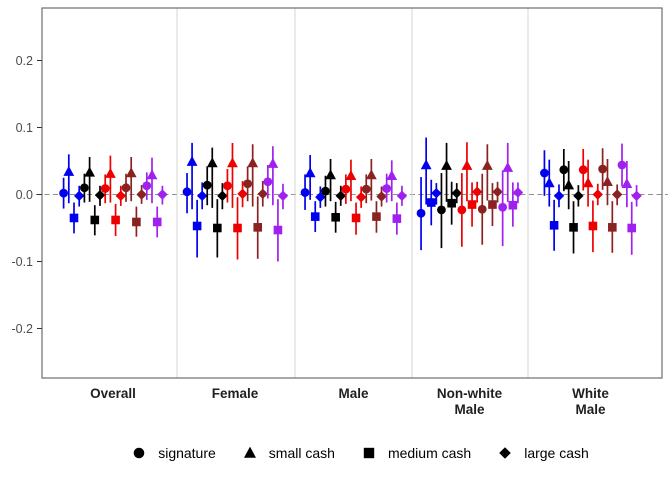  I want to click on legend-label: large cash, so click(556, 453).